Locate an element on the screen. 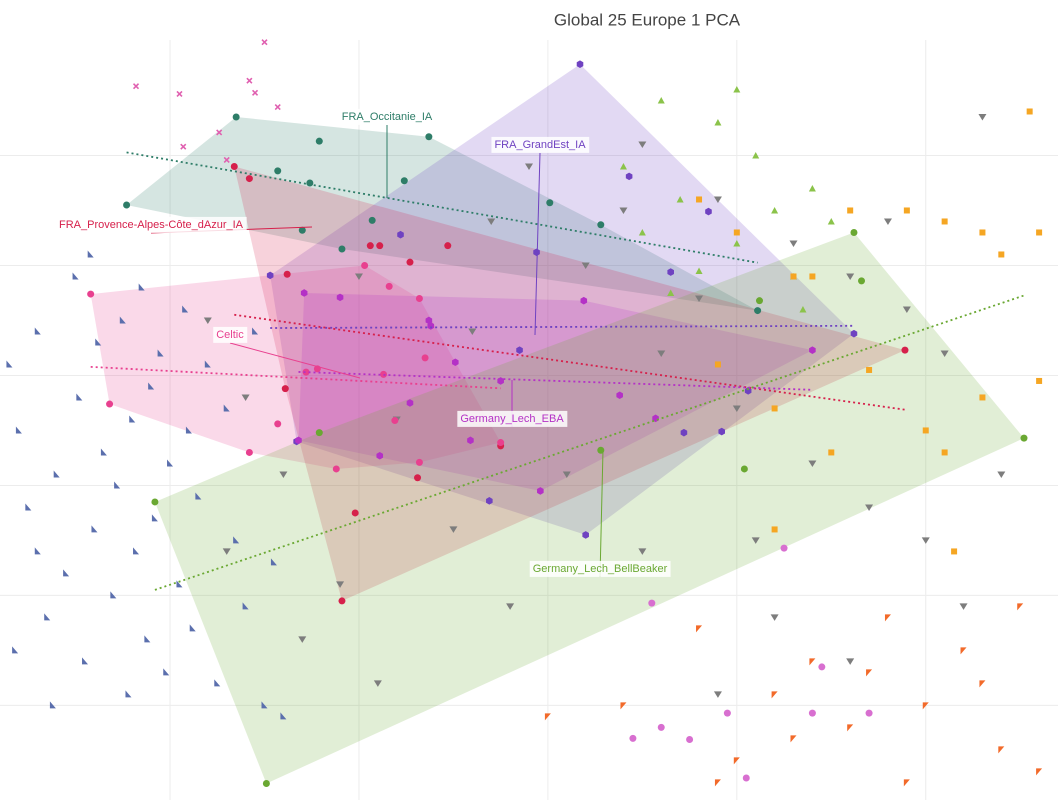 This screenshot has height=800, width=1058. annotation: FRA_Occitanie_IA is located at coordinates (387, 117).